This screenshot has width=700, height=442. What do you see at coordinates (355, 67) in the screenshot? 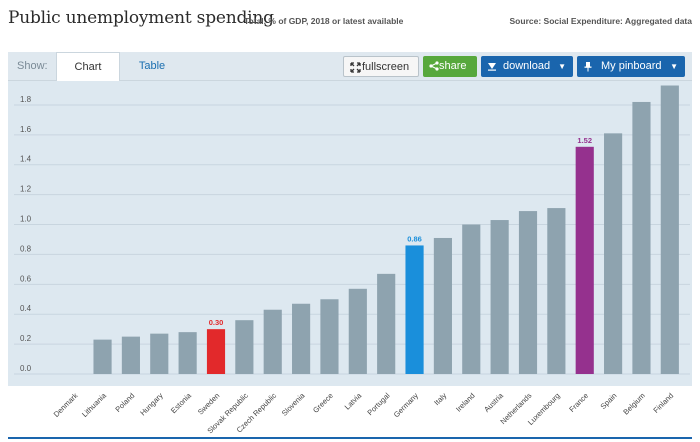
I see `fullscreen-icon` at bounding box center [355, 67].